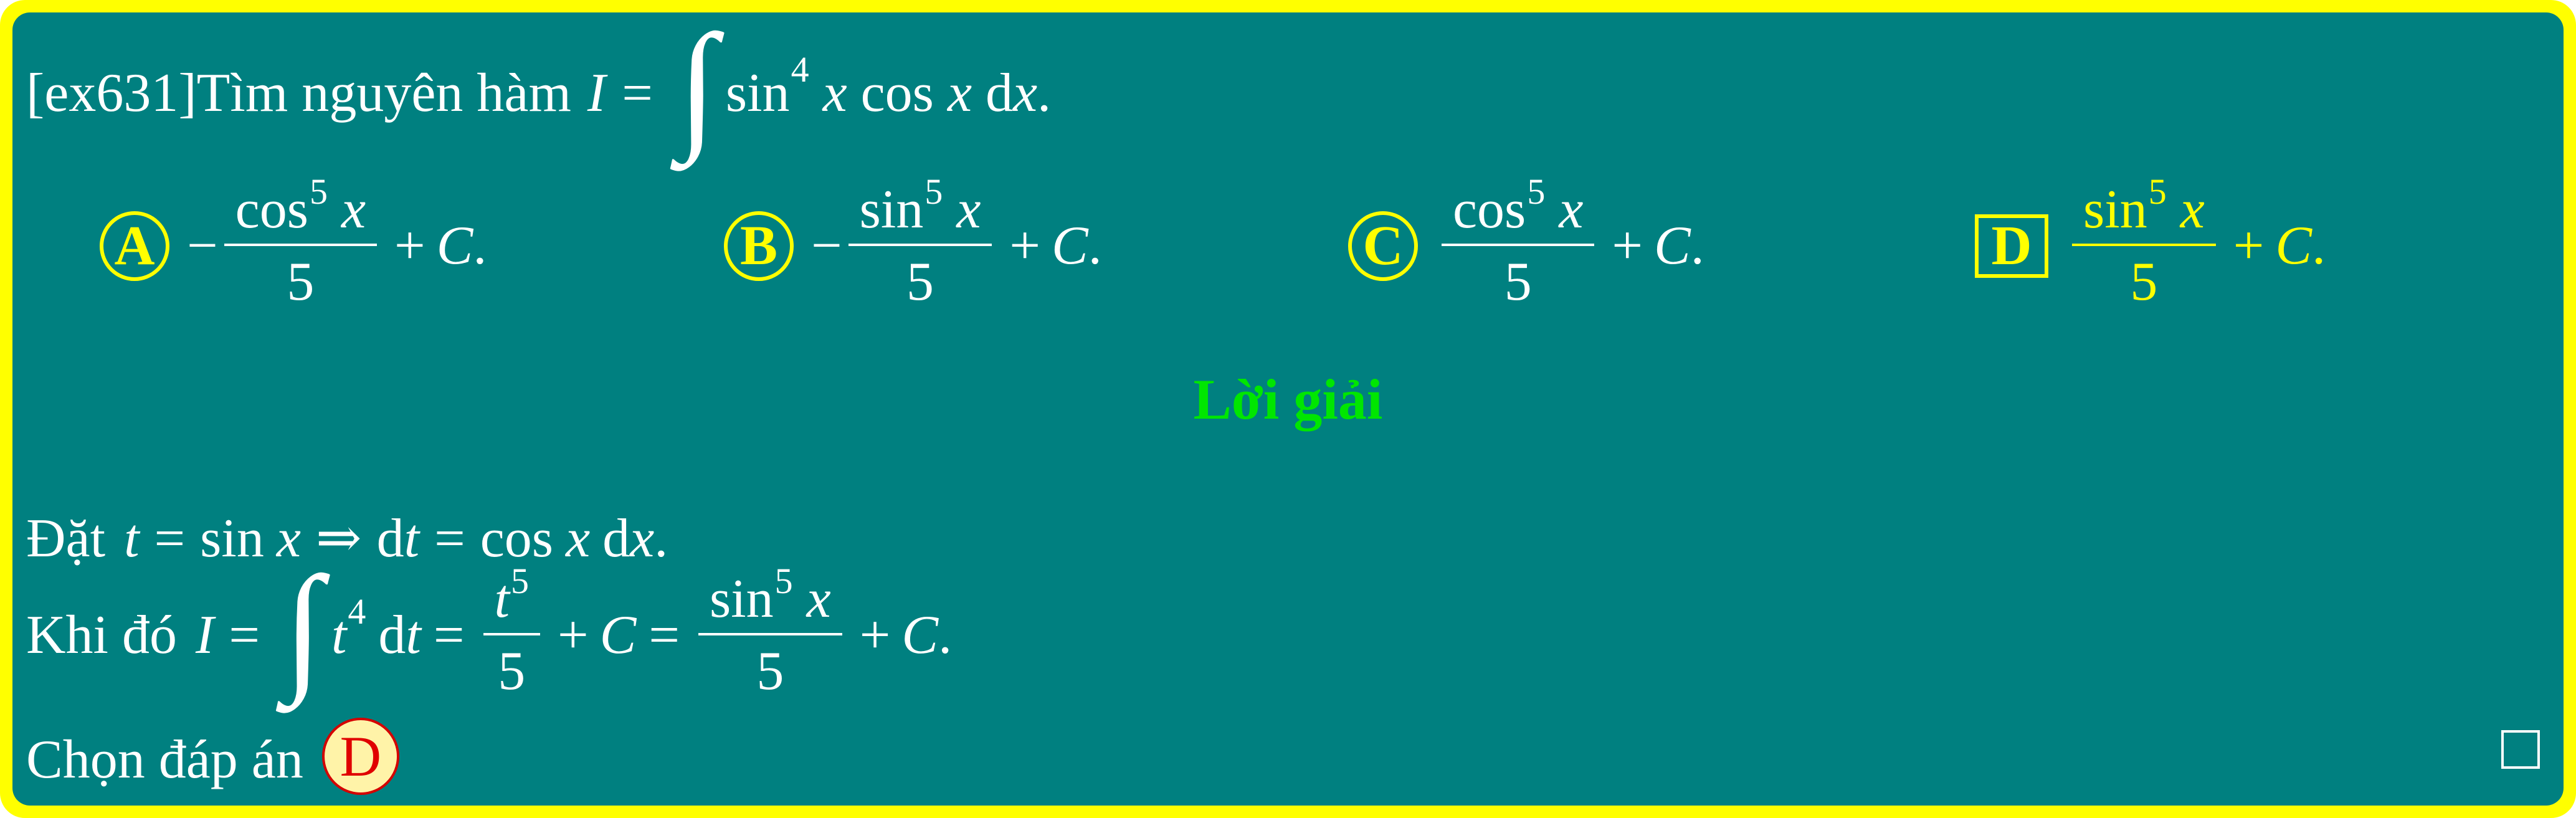 Image resolution: width=2576 pixels, height=818 pixels. What do you see at coordinates (301, 243) in the screenshot?
I see `option-a-fraction: cos5 x 5` at bounding box center [301, 243].